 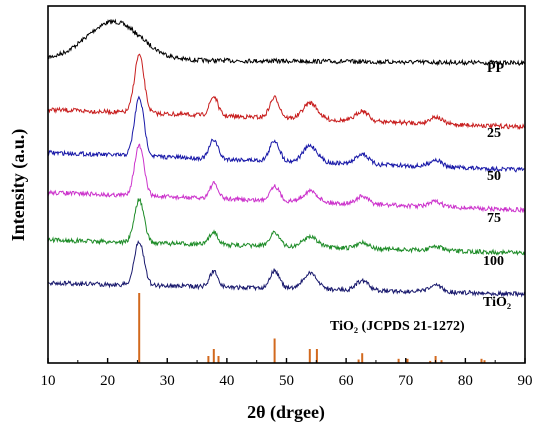 What do you see at coordinates (18, 185) in the screenshot?
I see `y-axis-title: Intensity (a.u.)` at bounding box center [18, 185].